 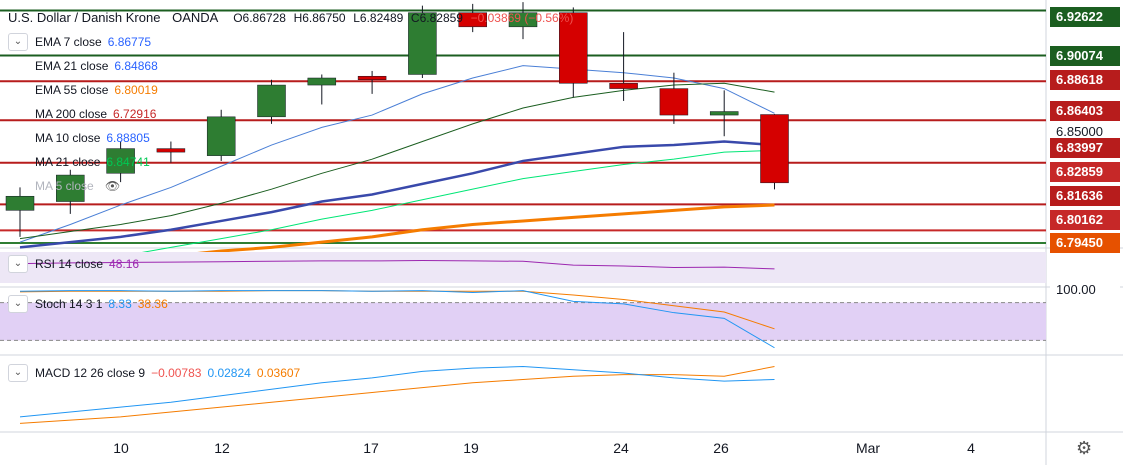 What do you see at coordinates (128, 138) in the screenshot?
I see `legend-value: 6.88805` at bounding box center [128, 138].